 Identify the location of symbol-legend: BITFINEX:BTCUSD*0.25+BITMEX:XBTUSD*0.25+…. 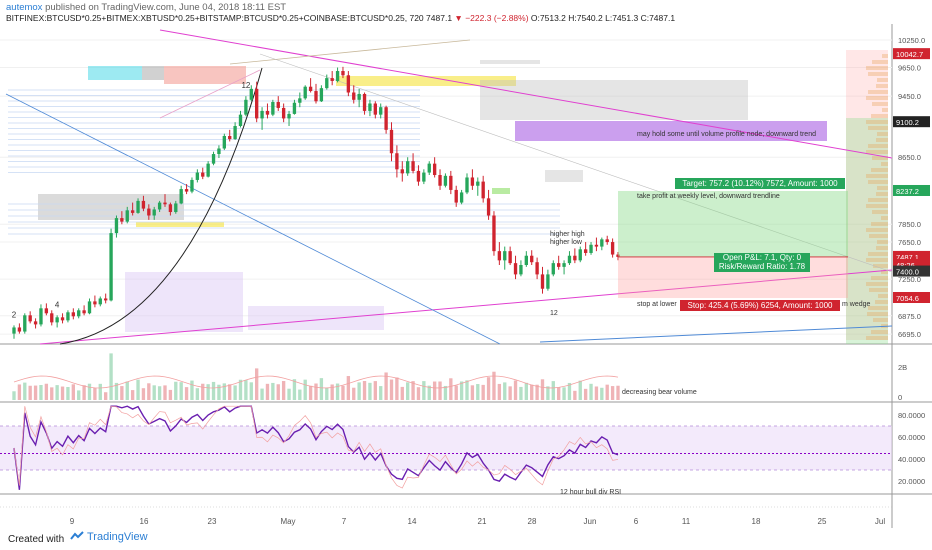
(340, 18).